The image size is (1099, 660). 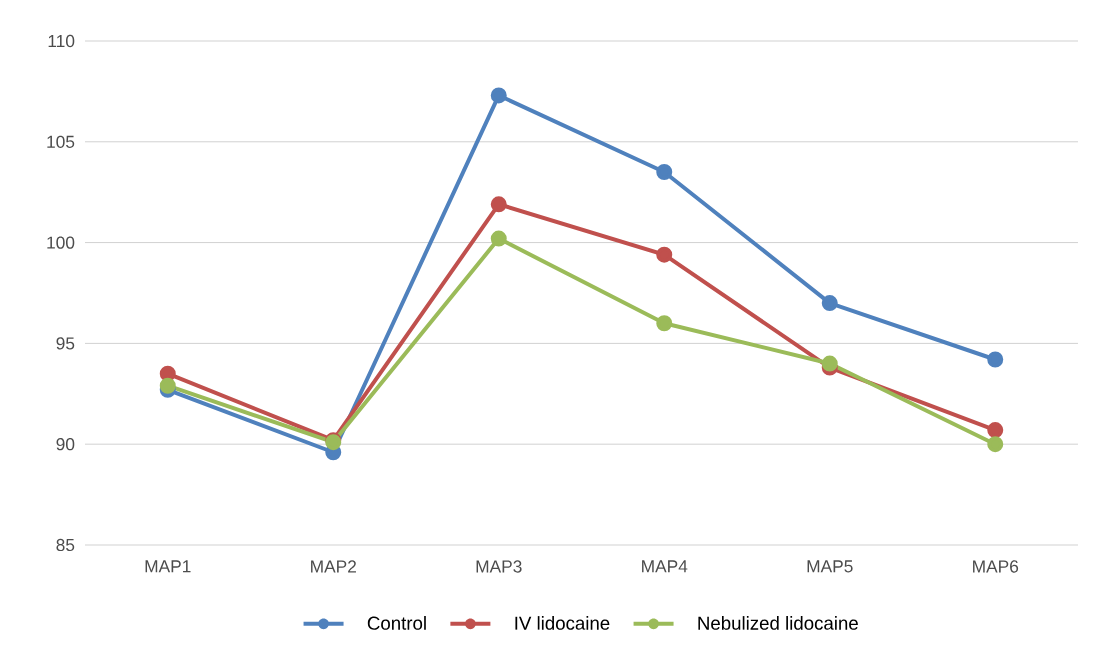 I want to click on y-tick-label: 85, so click(x=65, y=545).